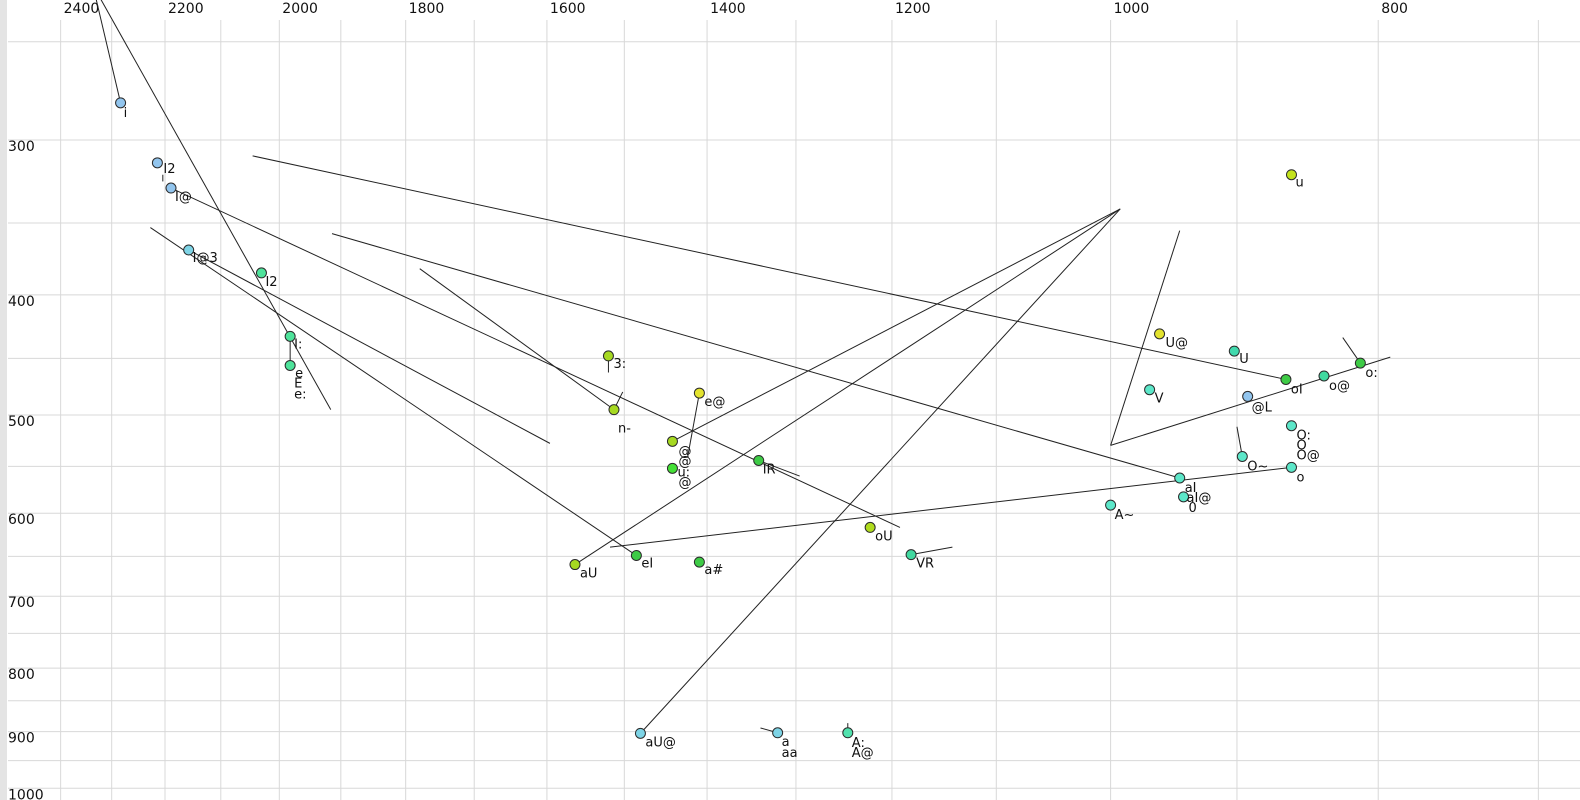  Describe the element at coordinates (169, 169) in the screenshot. I see `vowel-label-I2: I2` at that location.